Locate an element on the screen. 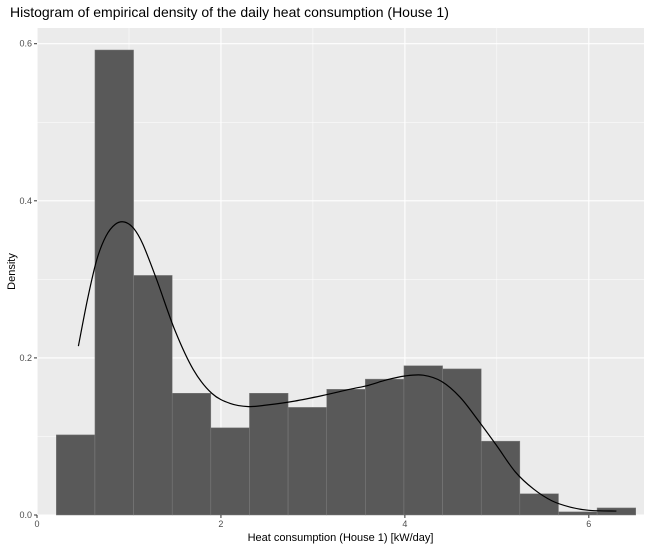  y-tick-label: 0.0 is located at coordinates (25, 515).